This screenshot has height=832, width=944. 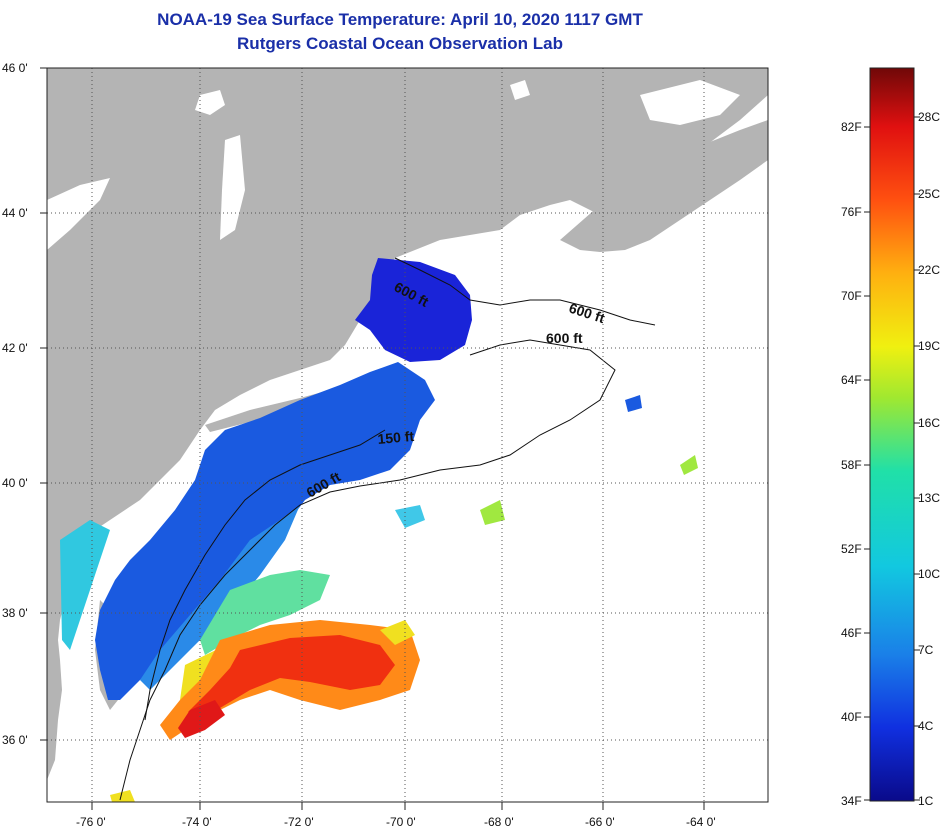 What do you see at coordinates (401, 822) in the screenshot?
I see `lon-label: -70 0'` at bounding box center [401, 822].